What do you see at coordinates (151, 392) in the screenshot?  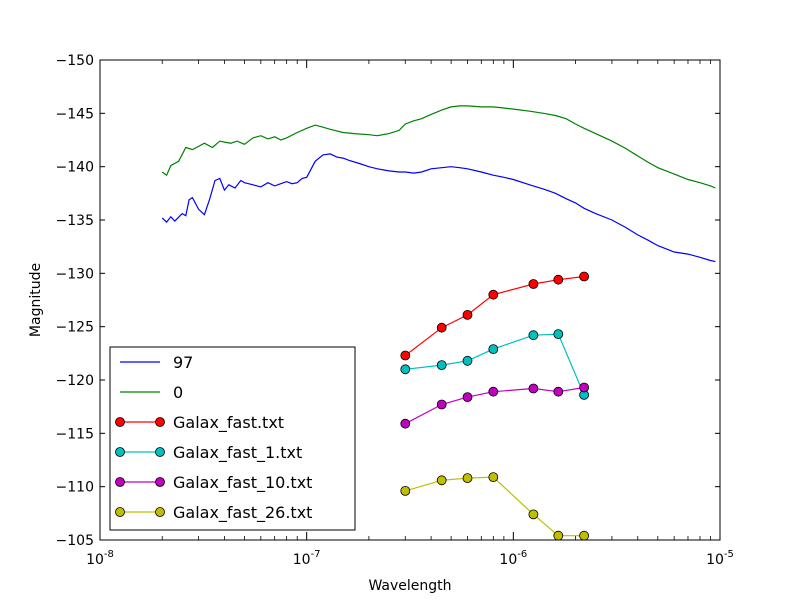 I see `legend-item: 0` at bounding box center [151, 392].